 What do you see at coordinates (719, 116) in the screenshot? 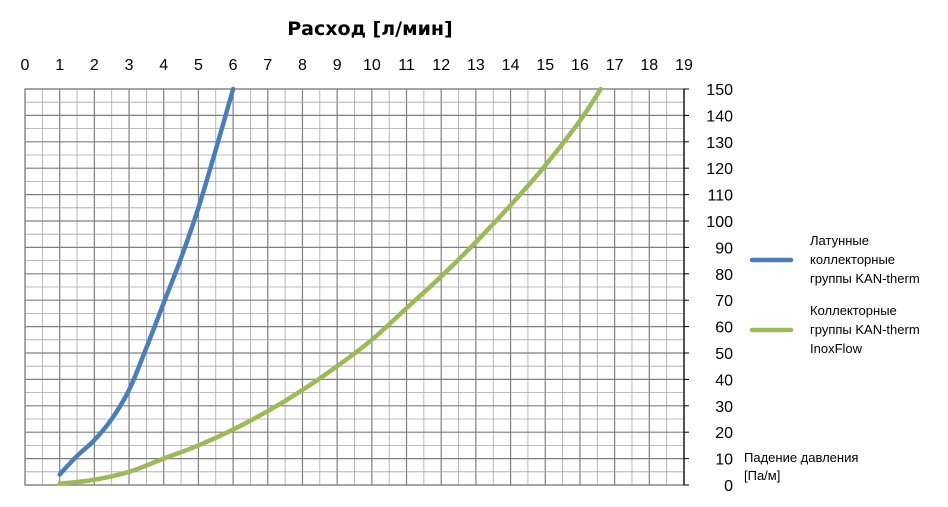
I see `y-tick-label: 140` at bounding box center [719, 116].